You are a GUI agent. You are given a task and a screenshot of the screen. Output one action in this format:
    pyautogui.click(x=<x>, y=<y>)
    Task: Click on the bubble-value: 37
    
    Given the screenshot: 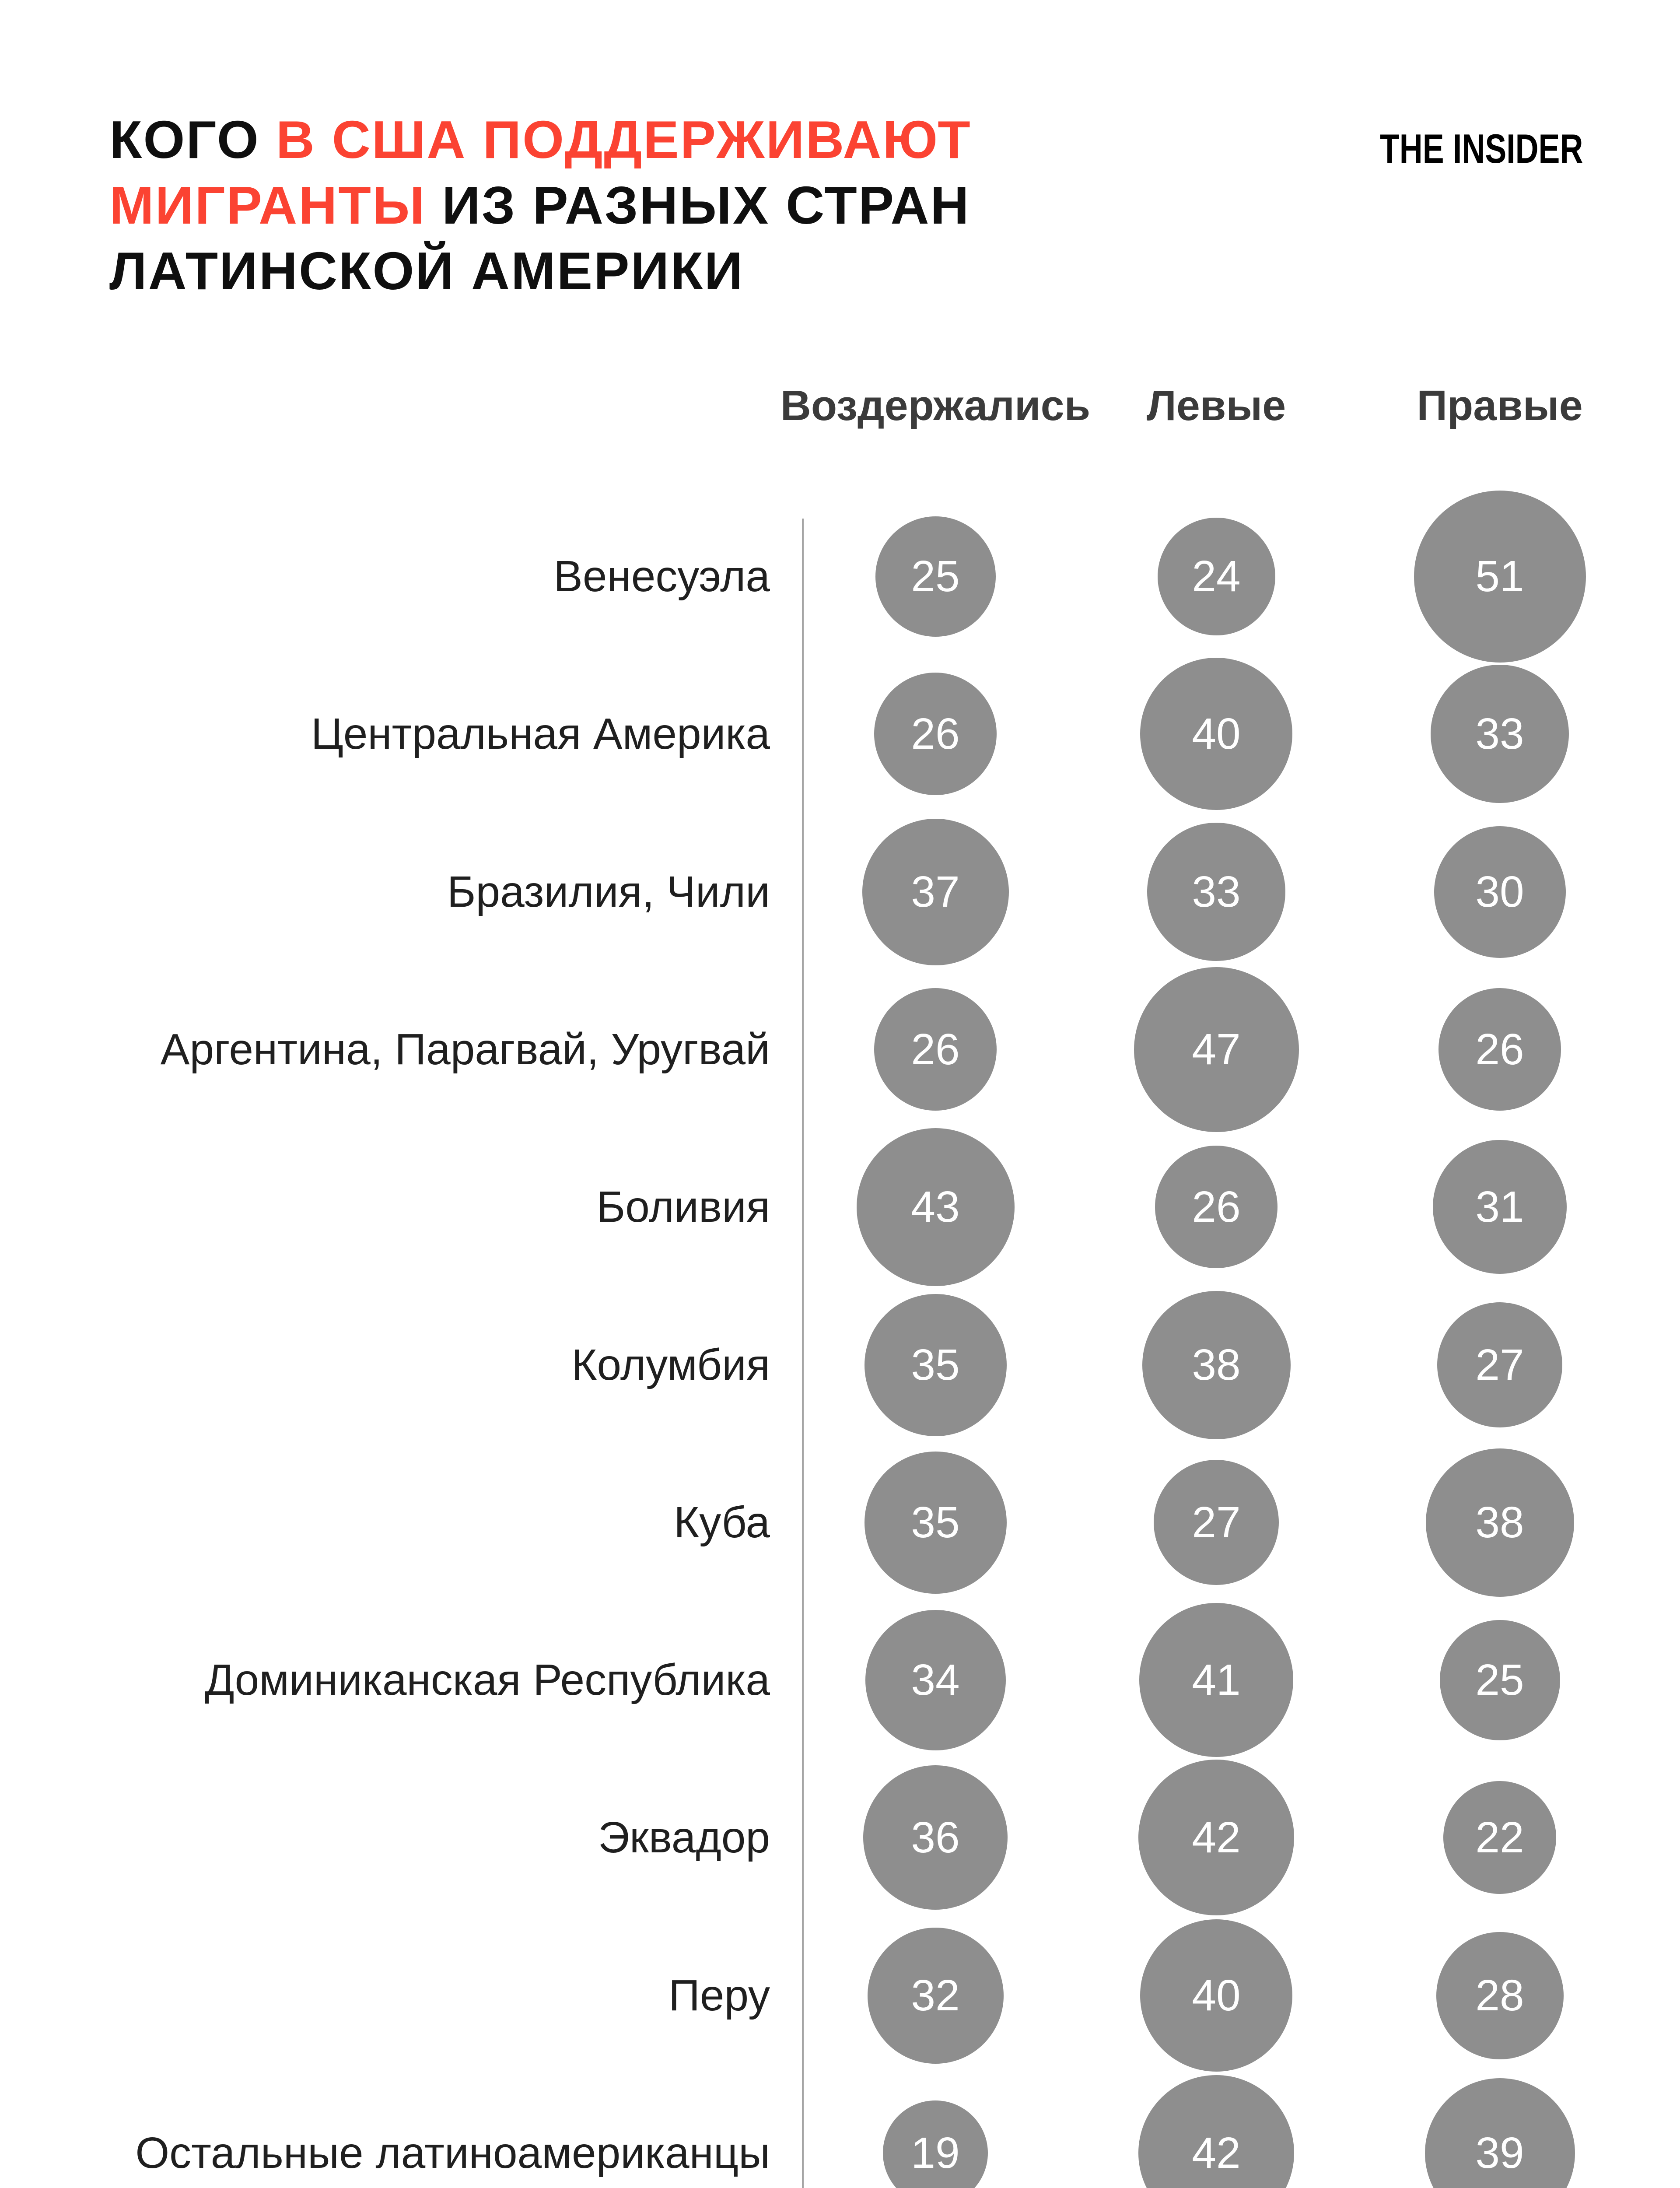 What is the action you would take?
    pyautogui.click(x=935, y=892)
    